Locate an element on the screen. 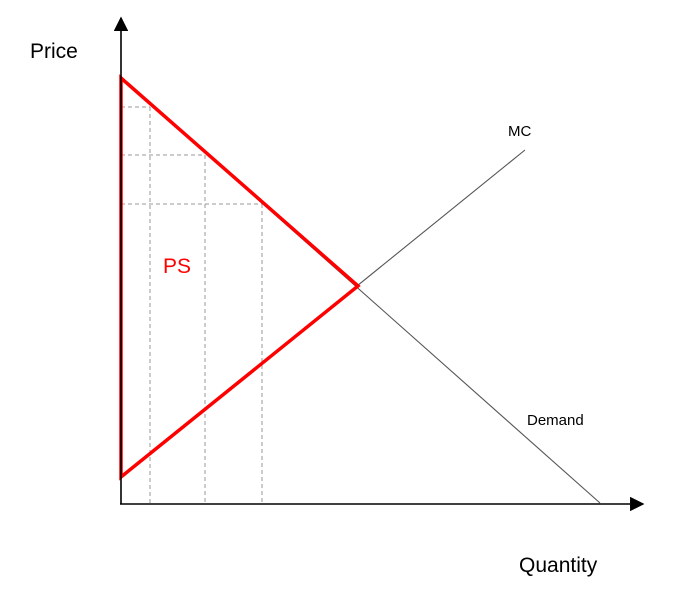 The width and height of the screenshot is (675, 603). mc-curve-label: MC is located at coordinates (519, 131).